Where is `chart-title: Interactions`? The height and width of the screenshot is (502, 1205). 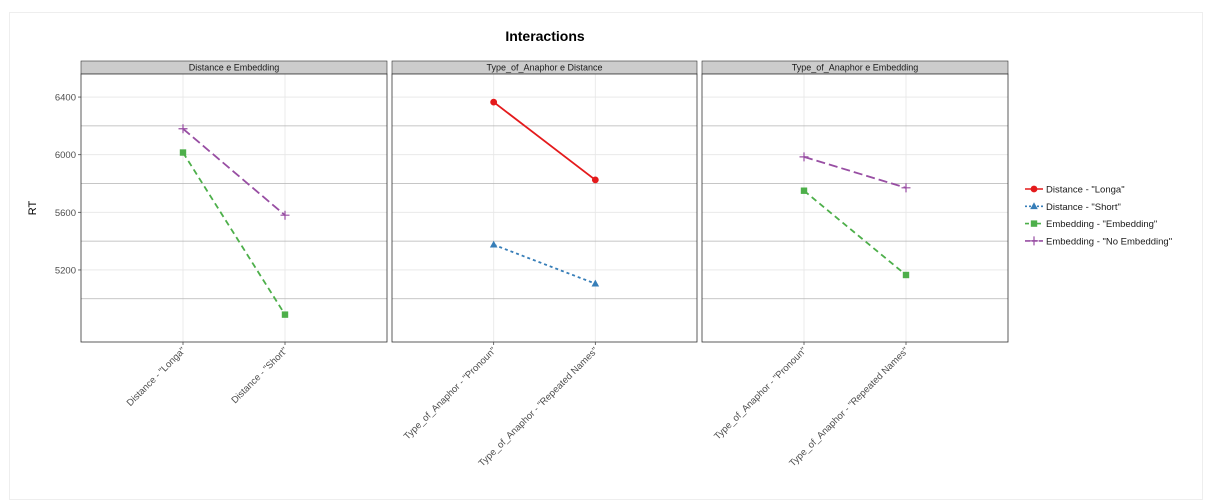 chart-title: Interactions is located at coordinates (545, 36).